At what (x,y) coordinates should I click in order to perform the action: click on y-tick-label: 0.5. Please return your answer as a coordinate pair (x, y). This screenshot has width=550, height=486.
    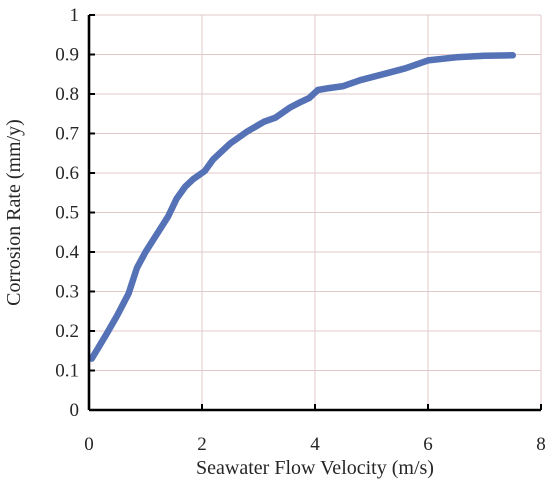
    Looking at the image, I should click on (67, 213).